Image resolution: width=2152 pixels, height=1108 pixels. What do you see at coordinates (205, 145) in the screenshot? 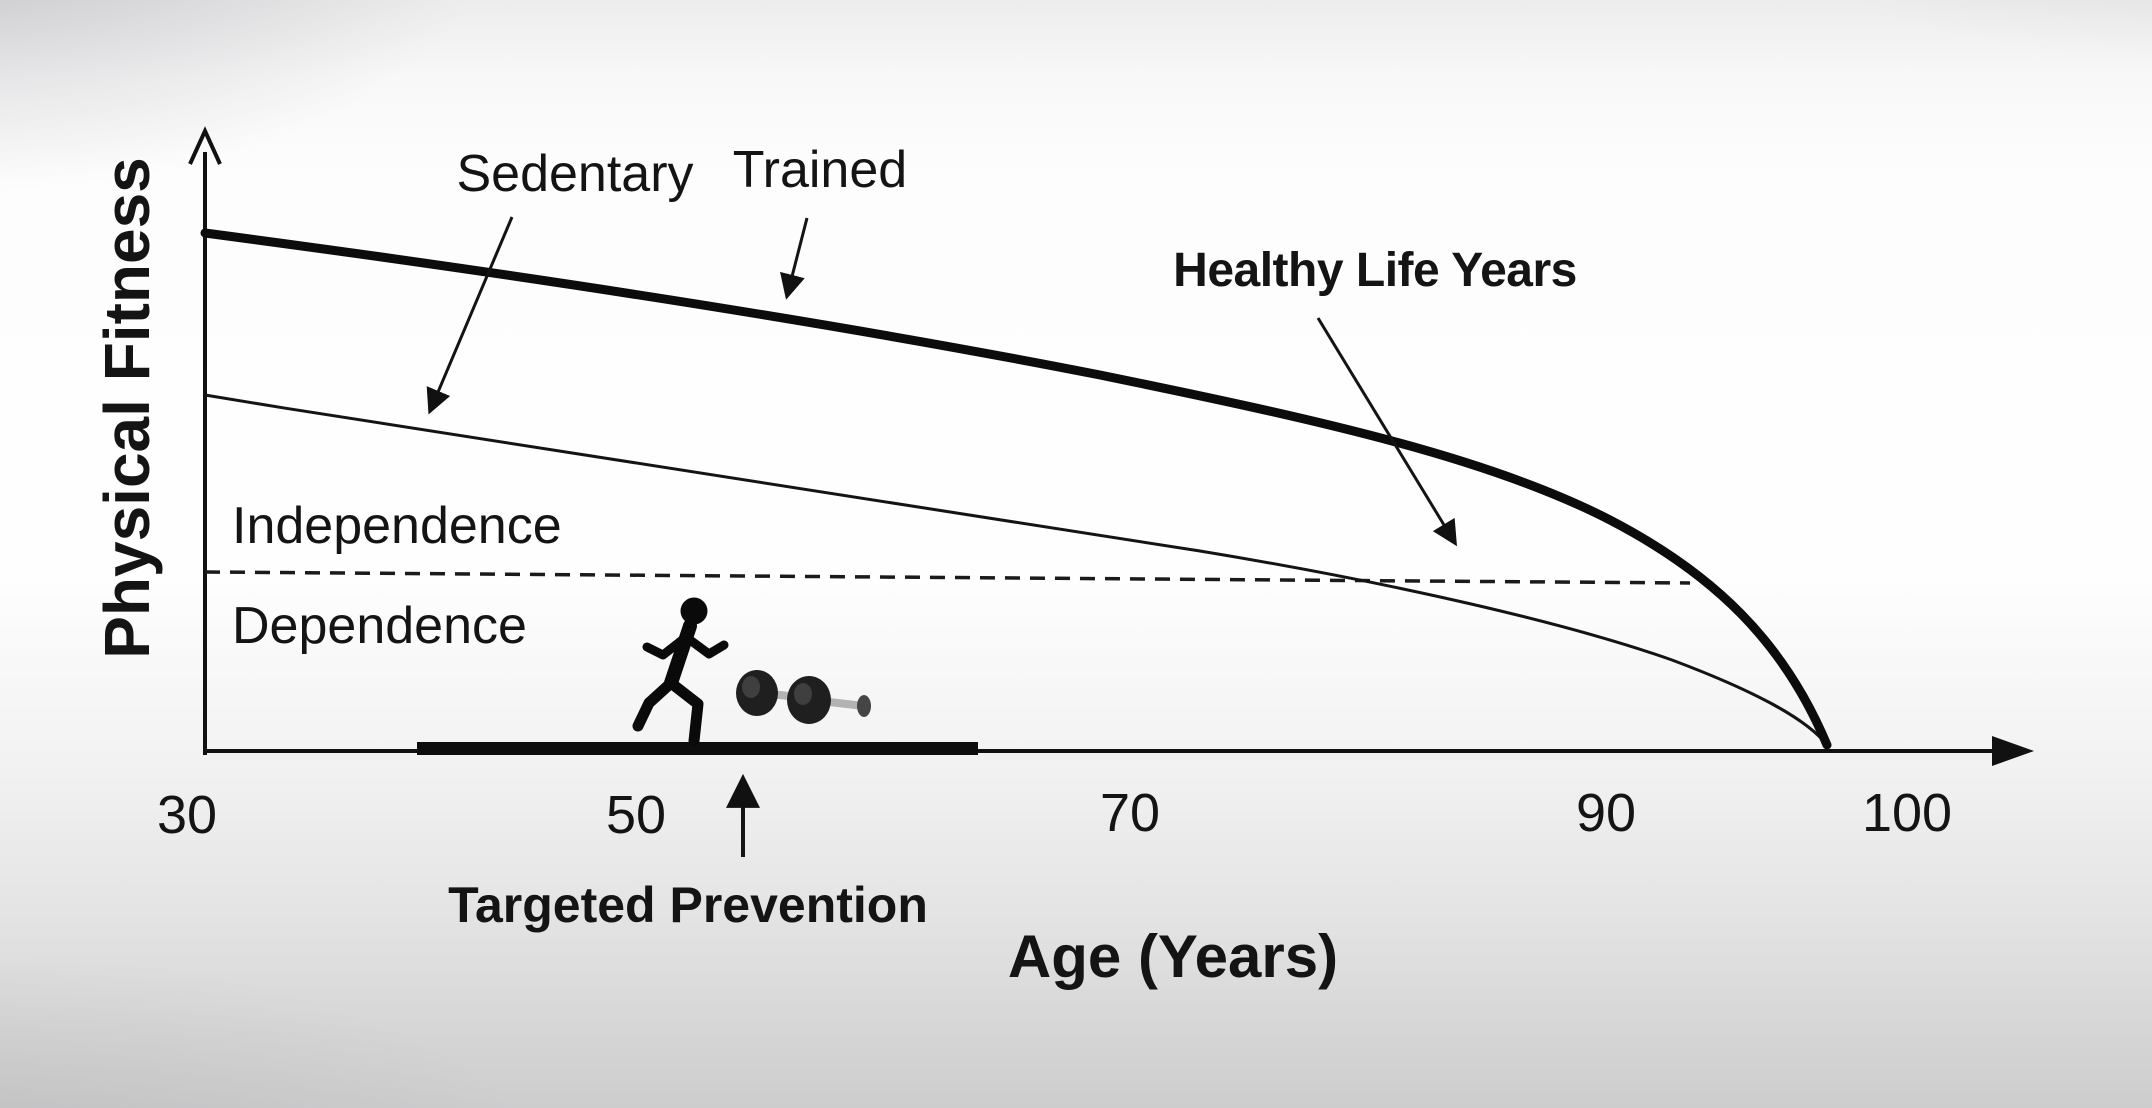
I see `y-axis-arrow-icon` at bounding box center [205, 145].